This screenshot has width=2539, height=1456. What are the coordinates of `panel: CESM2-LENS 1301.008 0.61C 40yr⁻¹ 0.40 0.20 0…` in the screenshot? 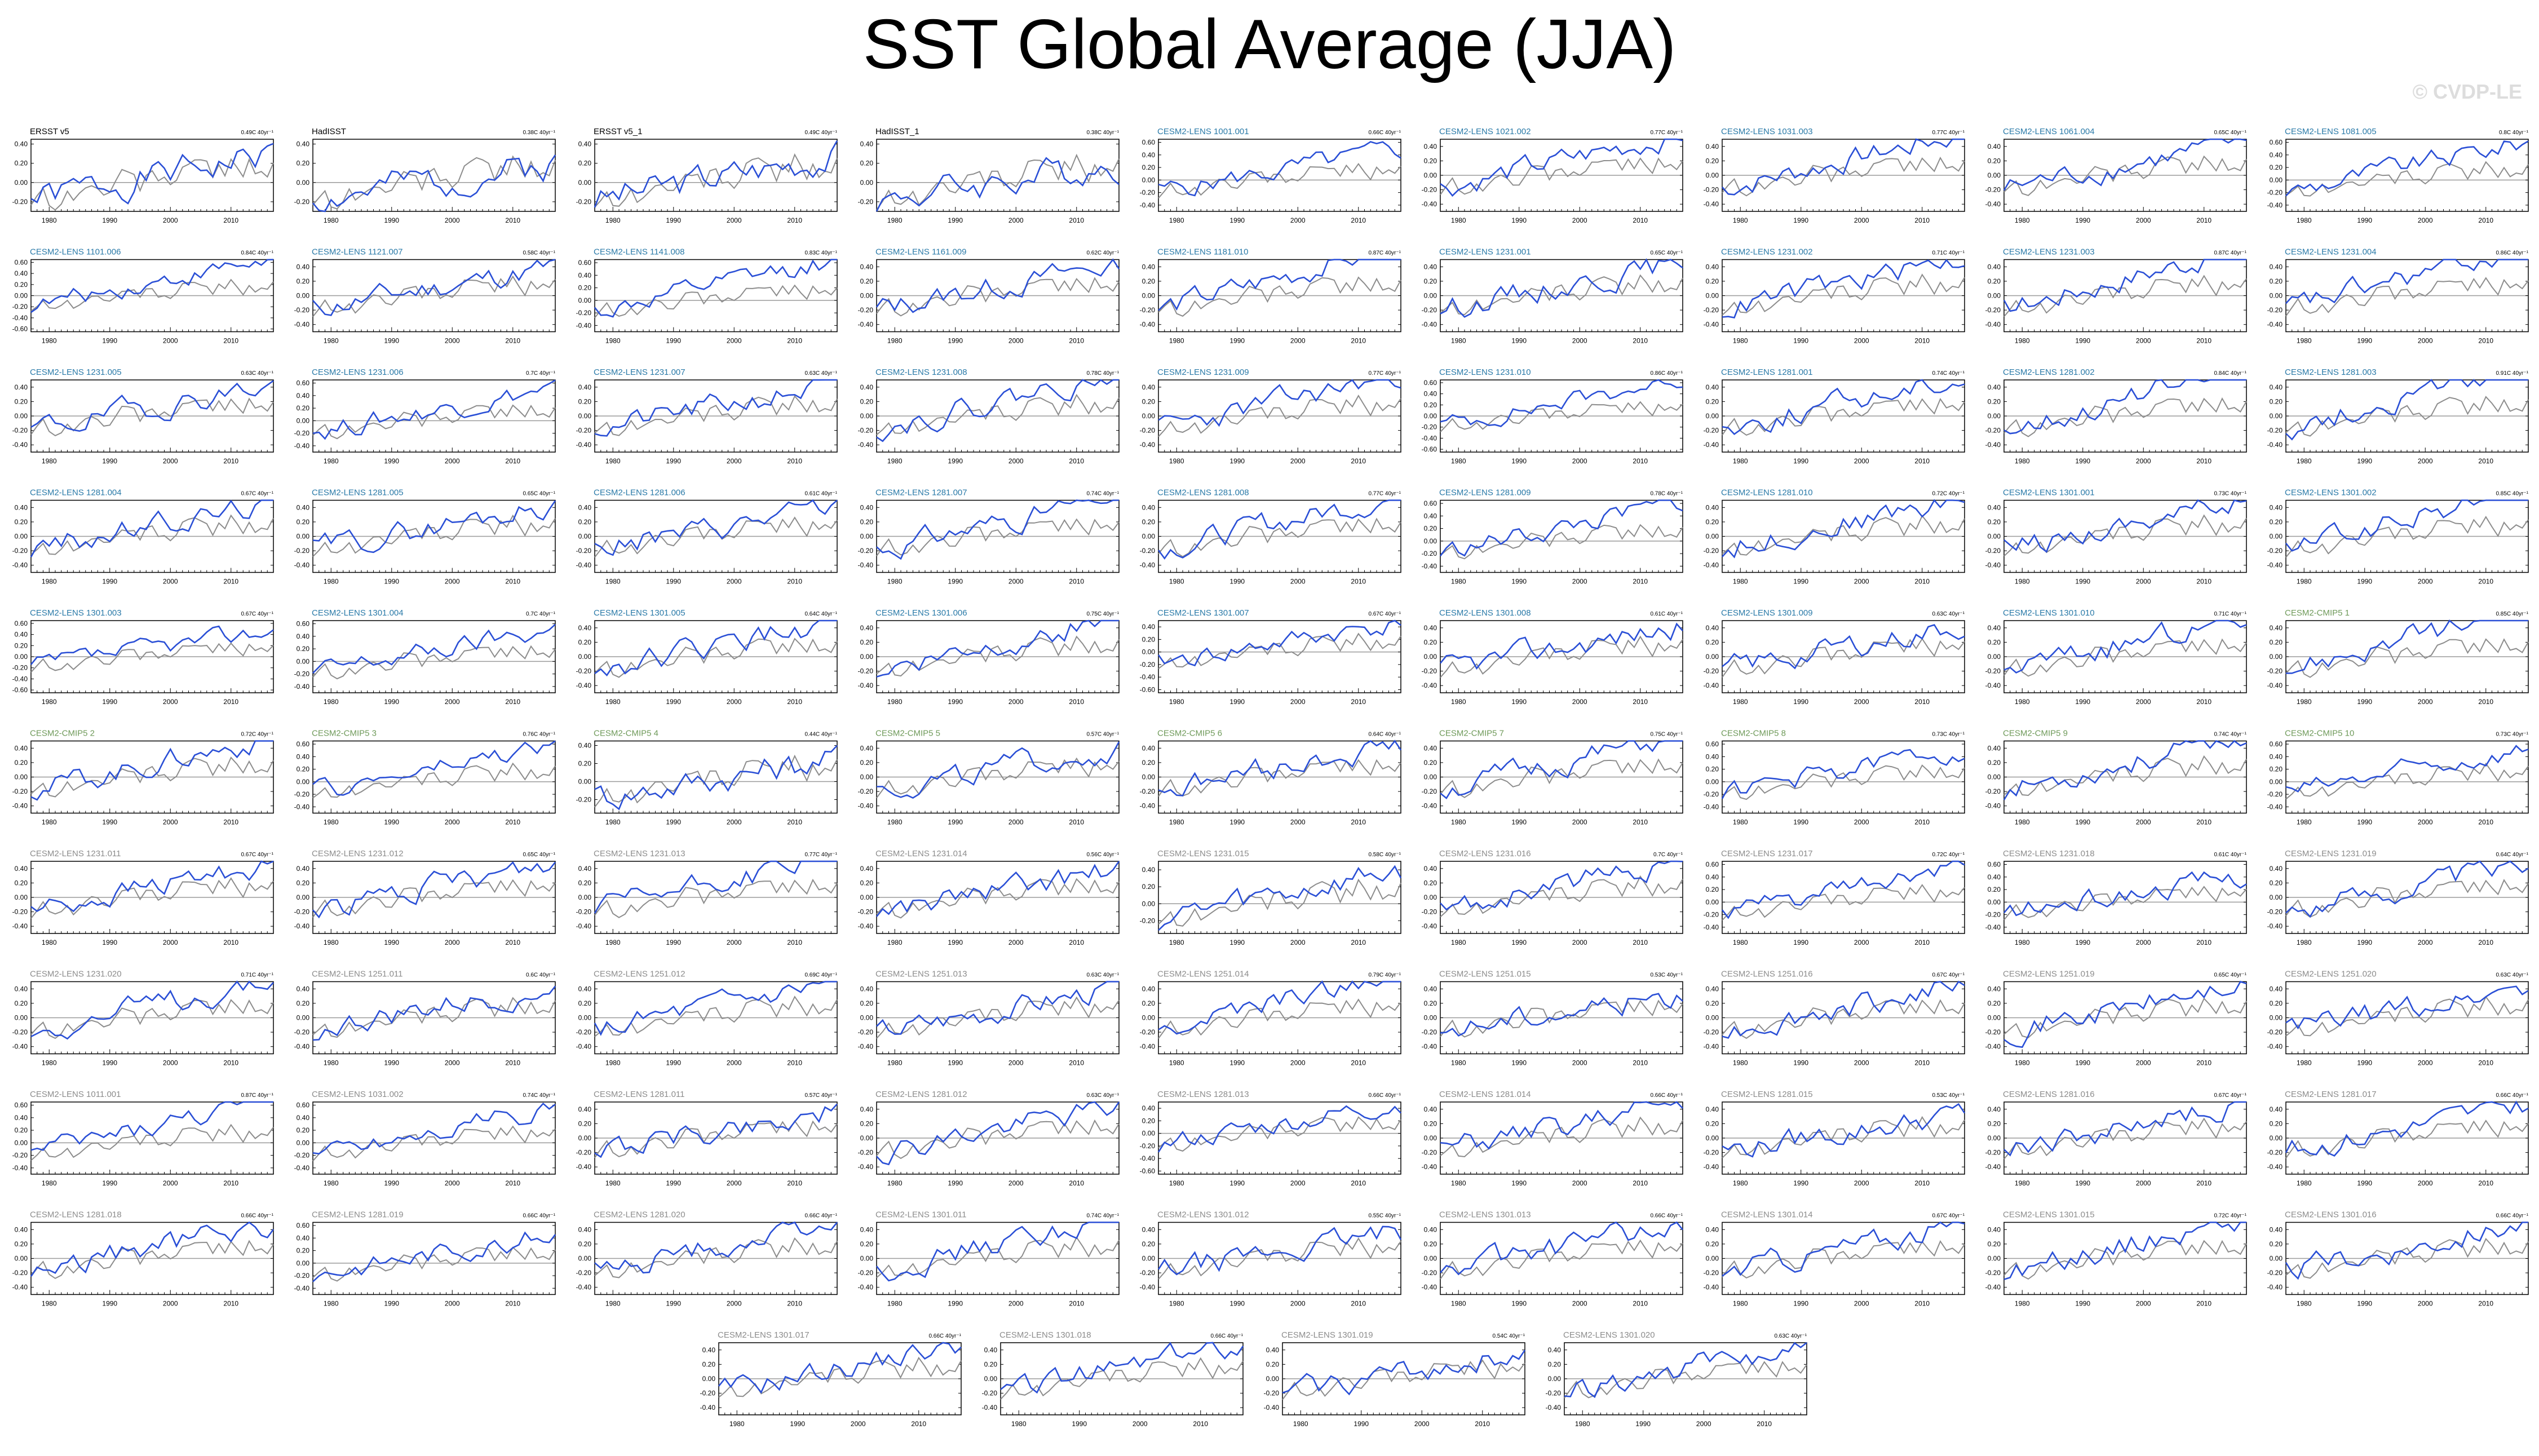 It's located at (1552, 657).